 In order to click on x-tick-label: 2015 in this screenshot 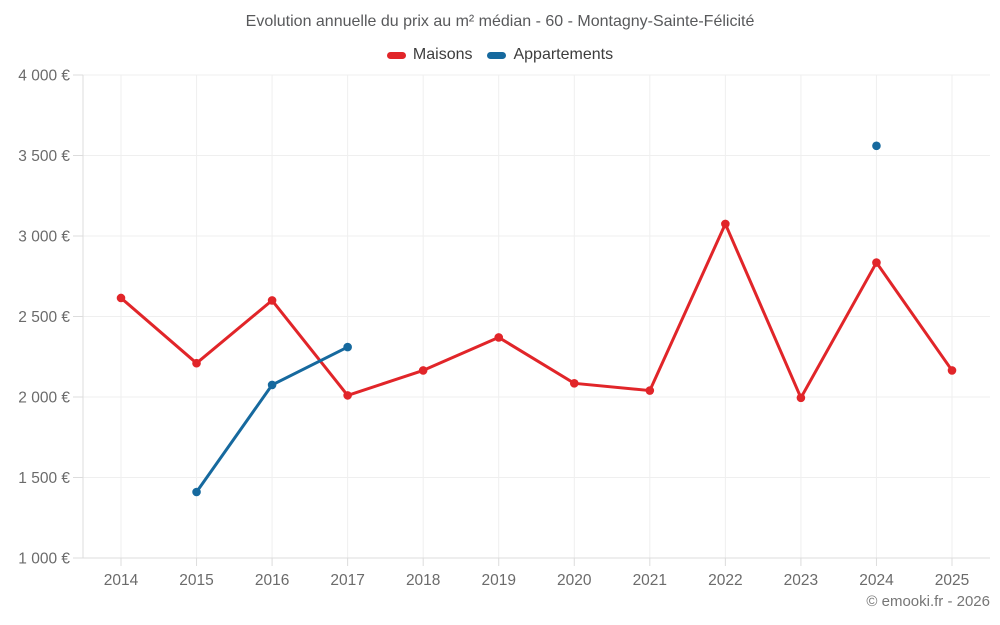, I will do `click(196, 580)`.